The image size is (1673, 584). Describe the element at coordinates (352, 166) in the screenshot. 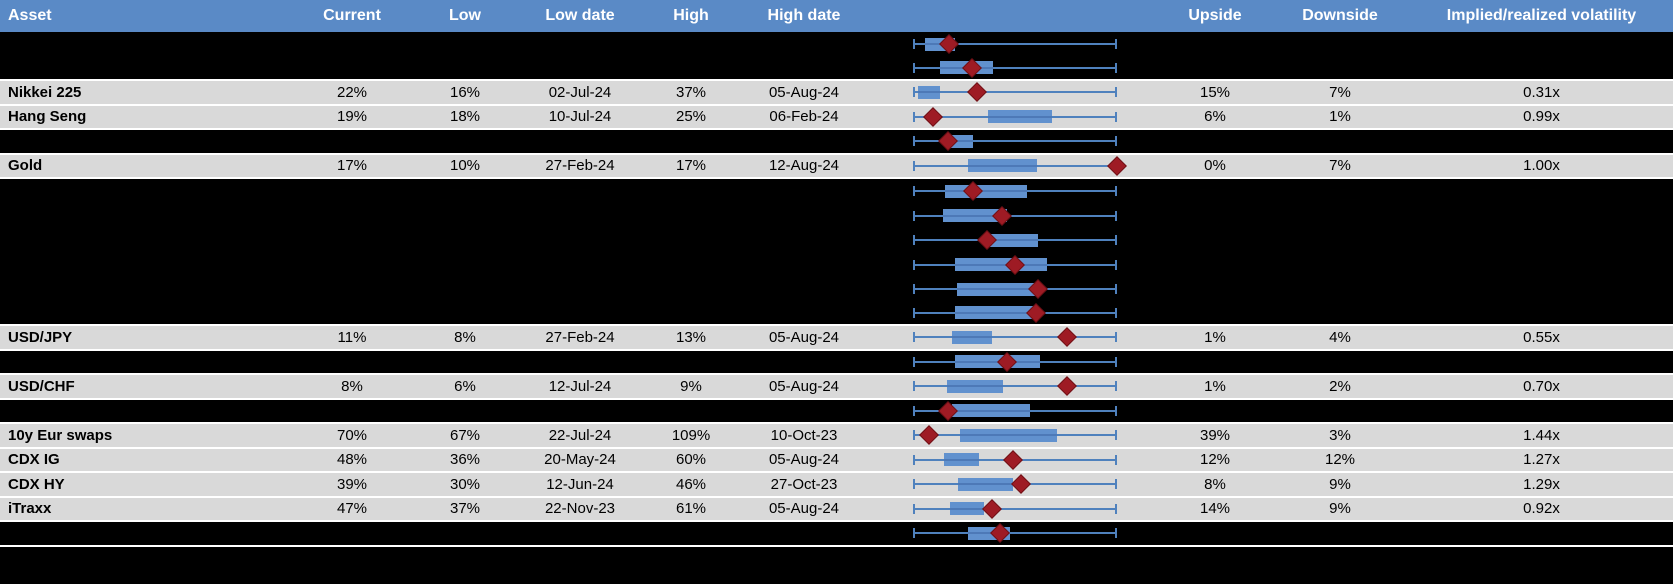

I see `current-cell: 17%` at that location.